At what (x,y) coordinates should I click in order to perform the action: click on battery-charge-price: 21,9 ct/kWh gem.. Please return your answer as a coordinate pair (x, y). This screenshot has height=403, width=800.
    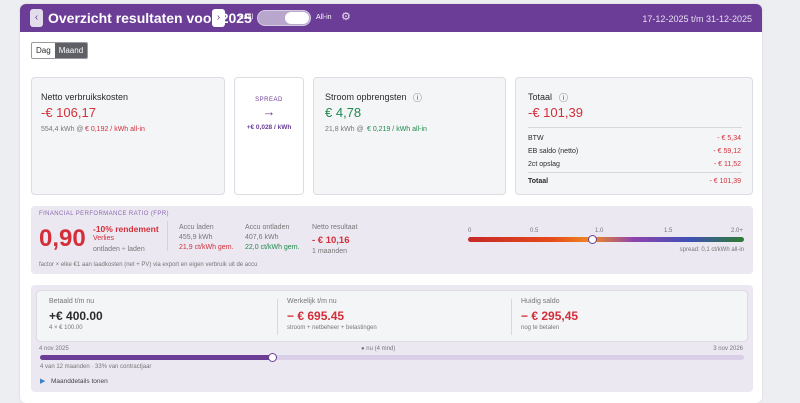
    Looking at the image, I should click on (206, 247).